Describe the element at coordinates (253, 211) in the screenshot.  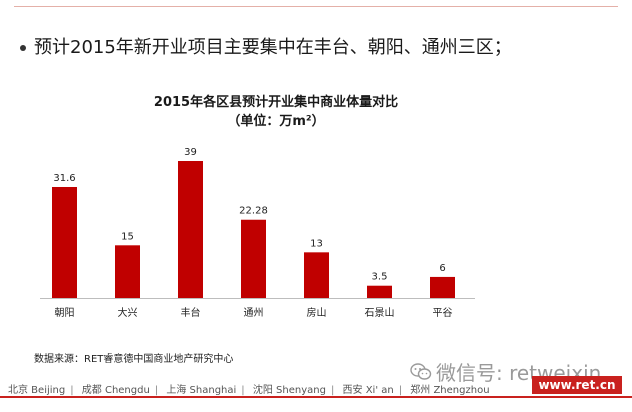
I see `data-label: 22.28` at that location.